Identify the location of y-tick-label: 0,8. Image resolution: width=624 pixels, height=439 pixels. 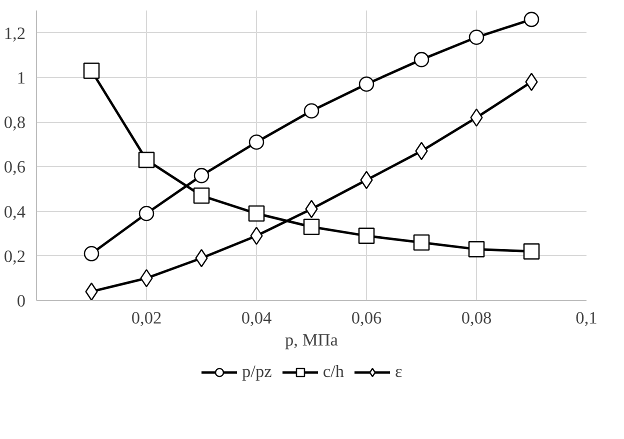
(15, 122).